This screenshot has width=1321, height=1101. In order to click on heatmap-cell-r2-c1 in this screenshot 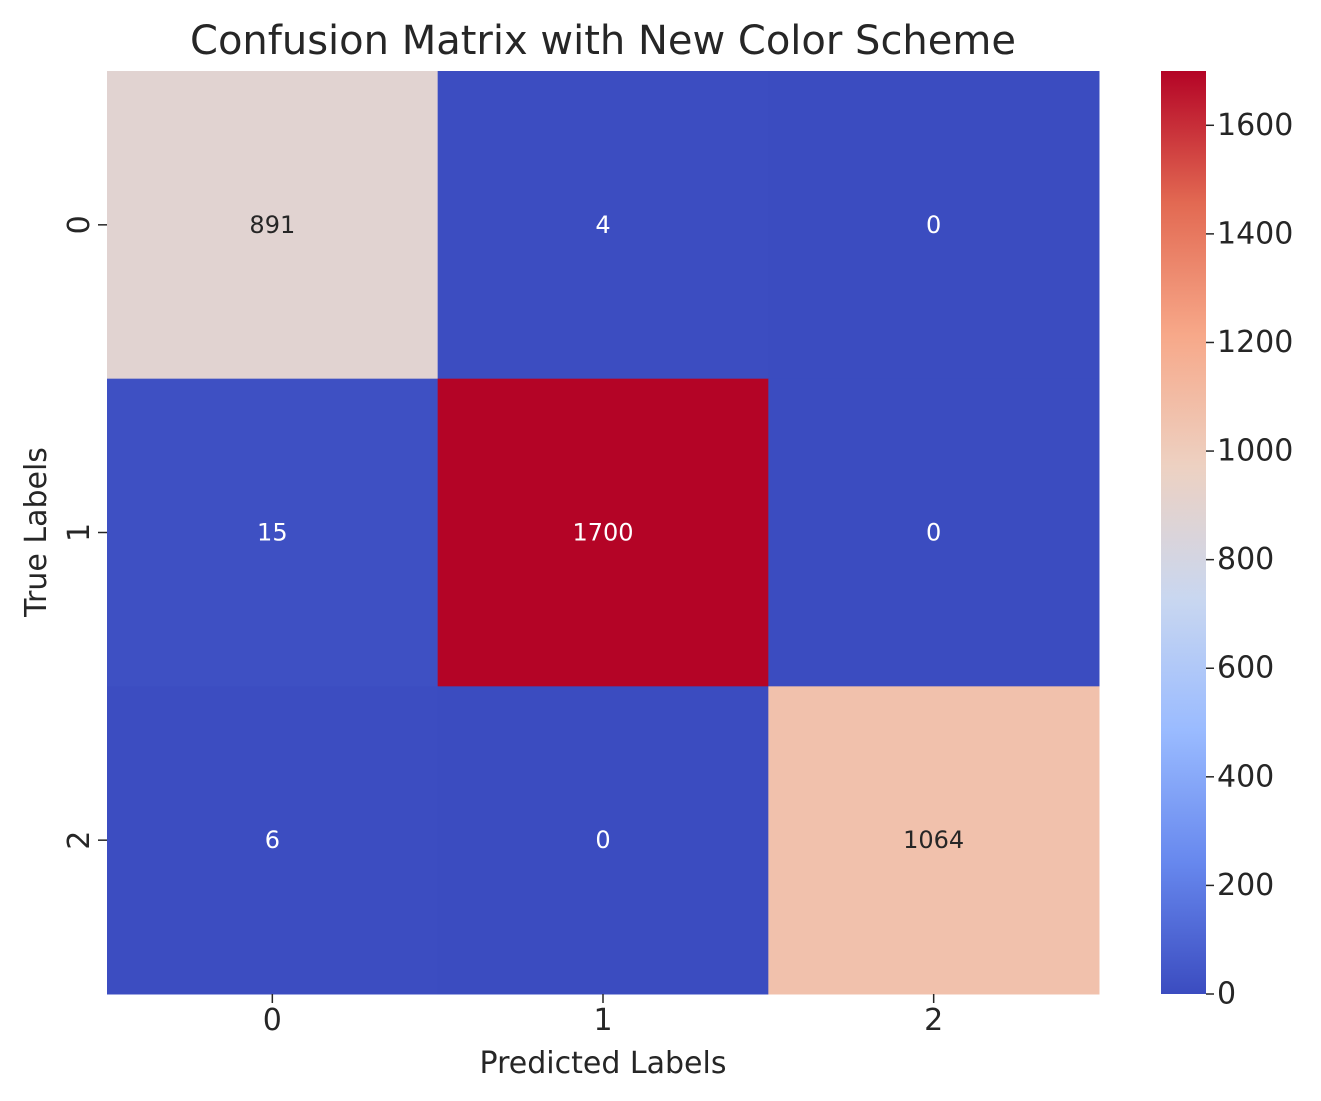, I will do `click(603, 840)`.